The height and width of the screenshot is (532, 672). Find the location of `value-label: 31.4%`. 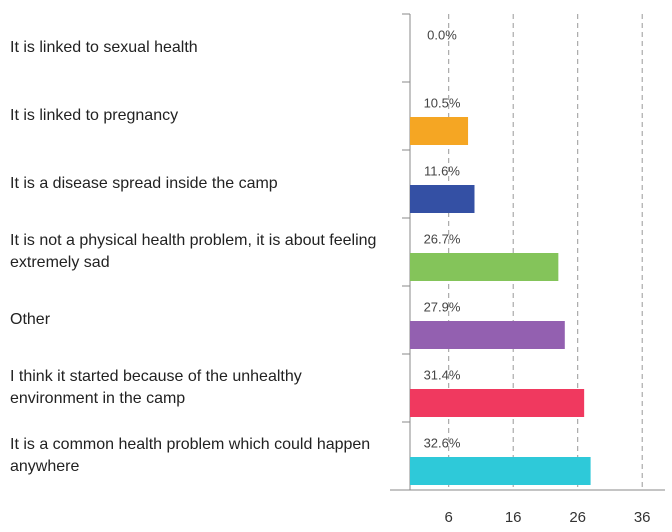

value-label: 31.4% is located at coordinates (442, 374).